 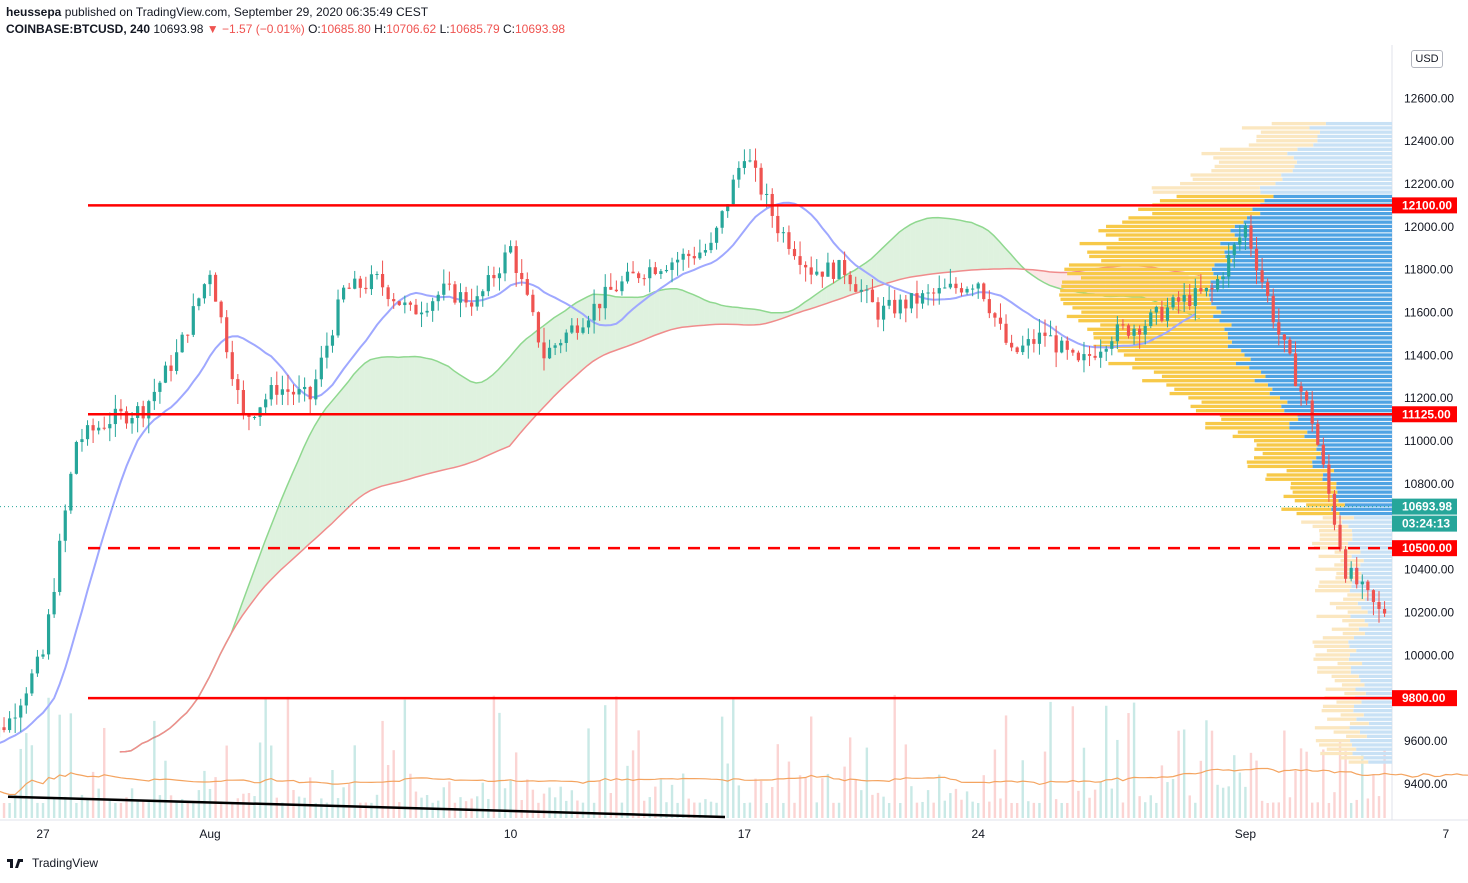 I want to click on x-tick-label: 10, so click(x=511, y=834).